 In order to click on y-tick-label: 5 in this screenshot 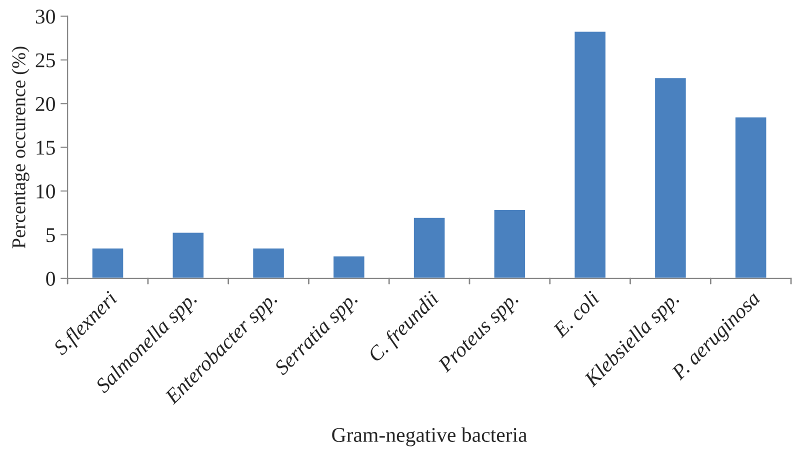, I will do `click(50, 235)`.